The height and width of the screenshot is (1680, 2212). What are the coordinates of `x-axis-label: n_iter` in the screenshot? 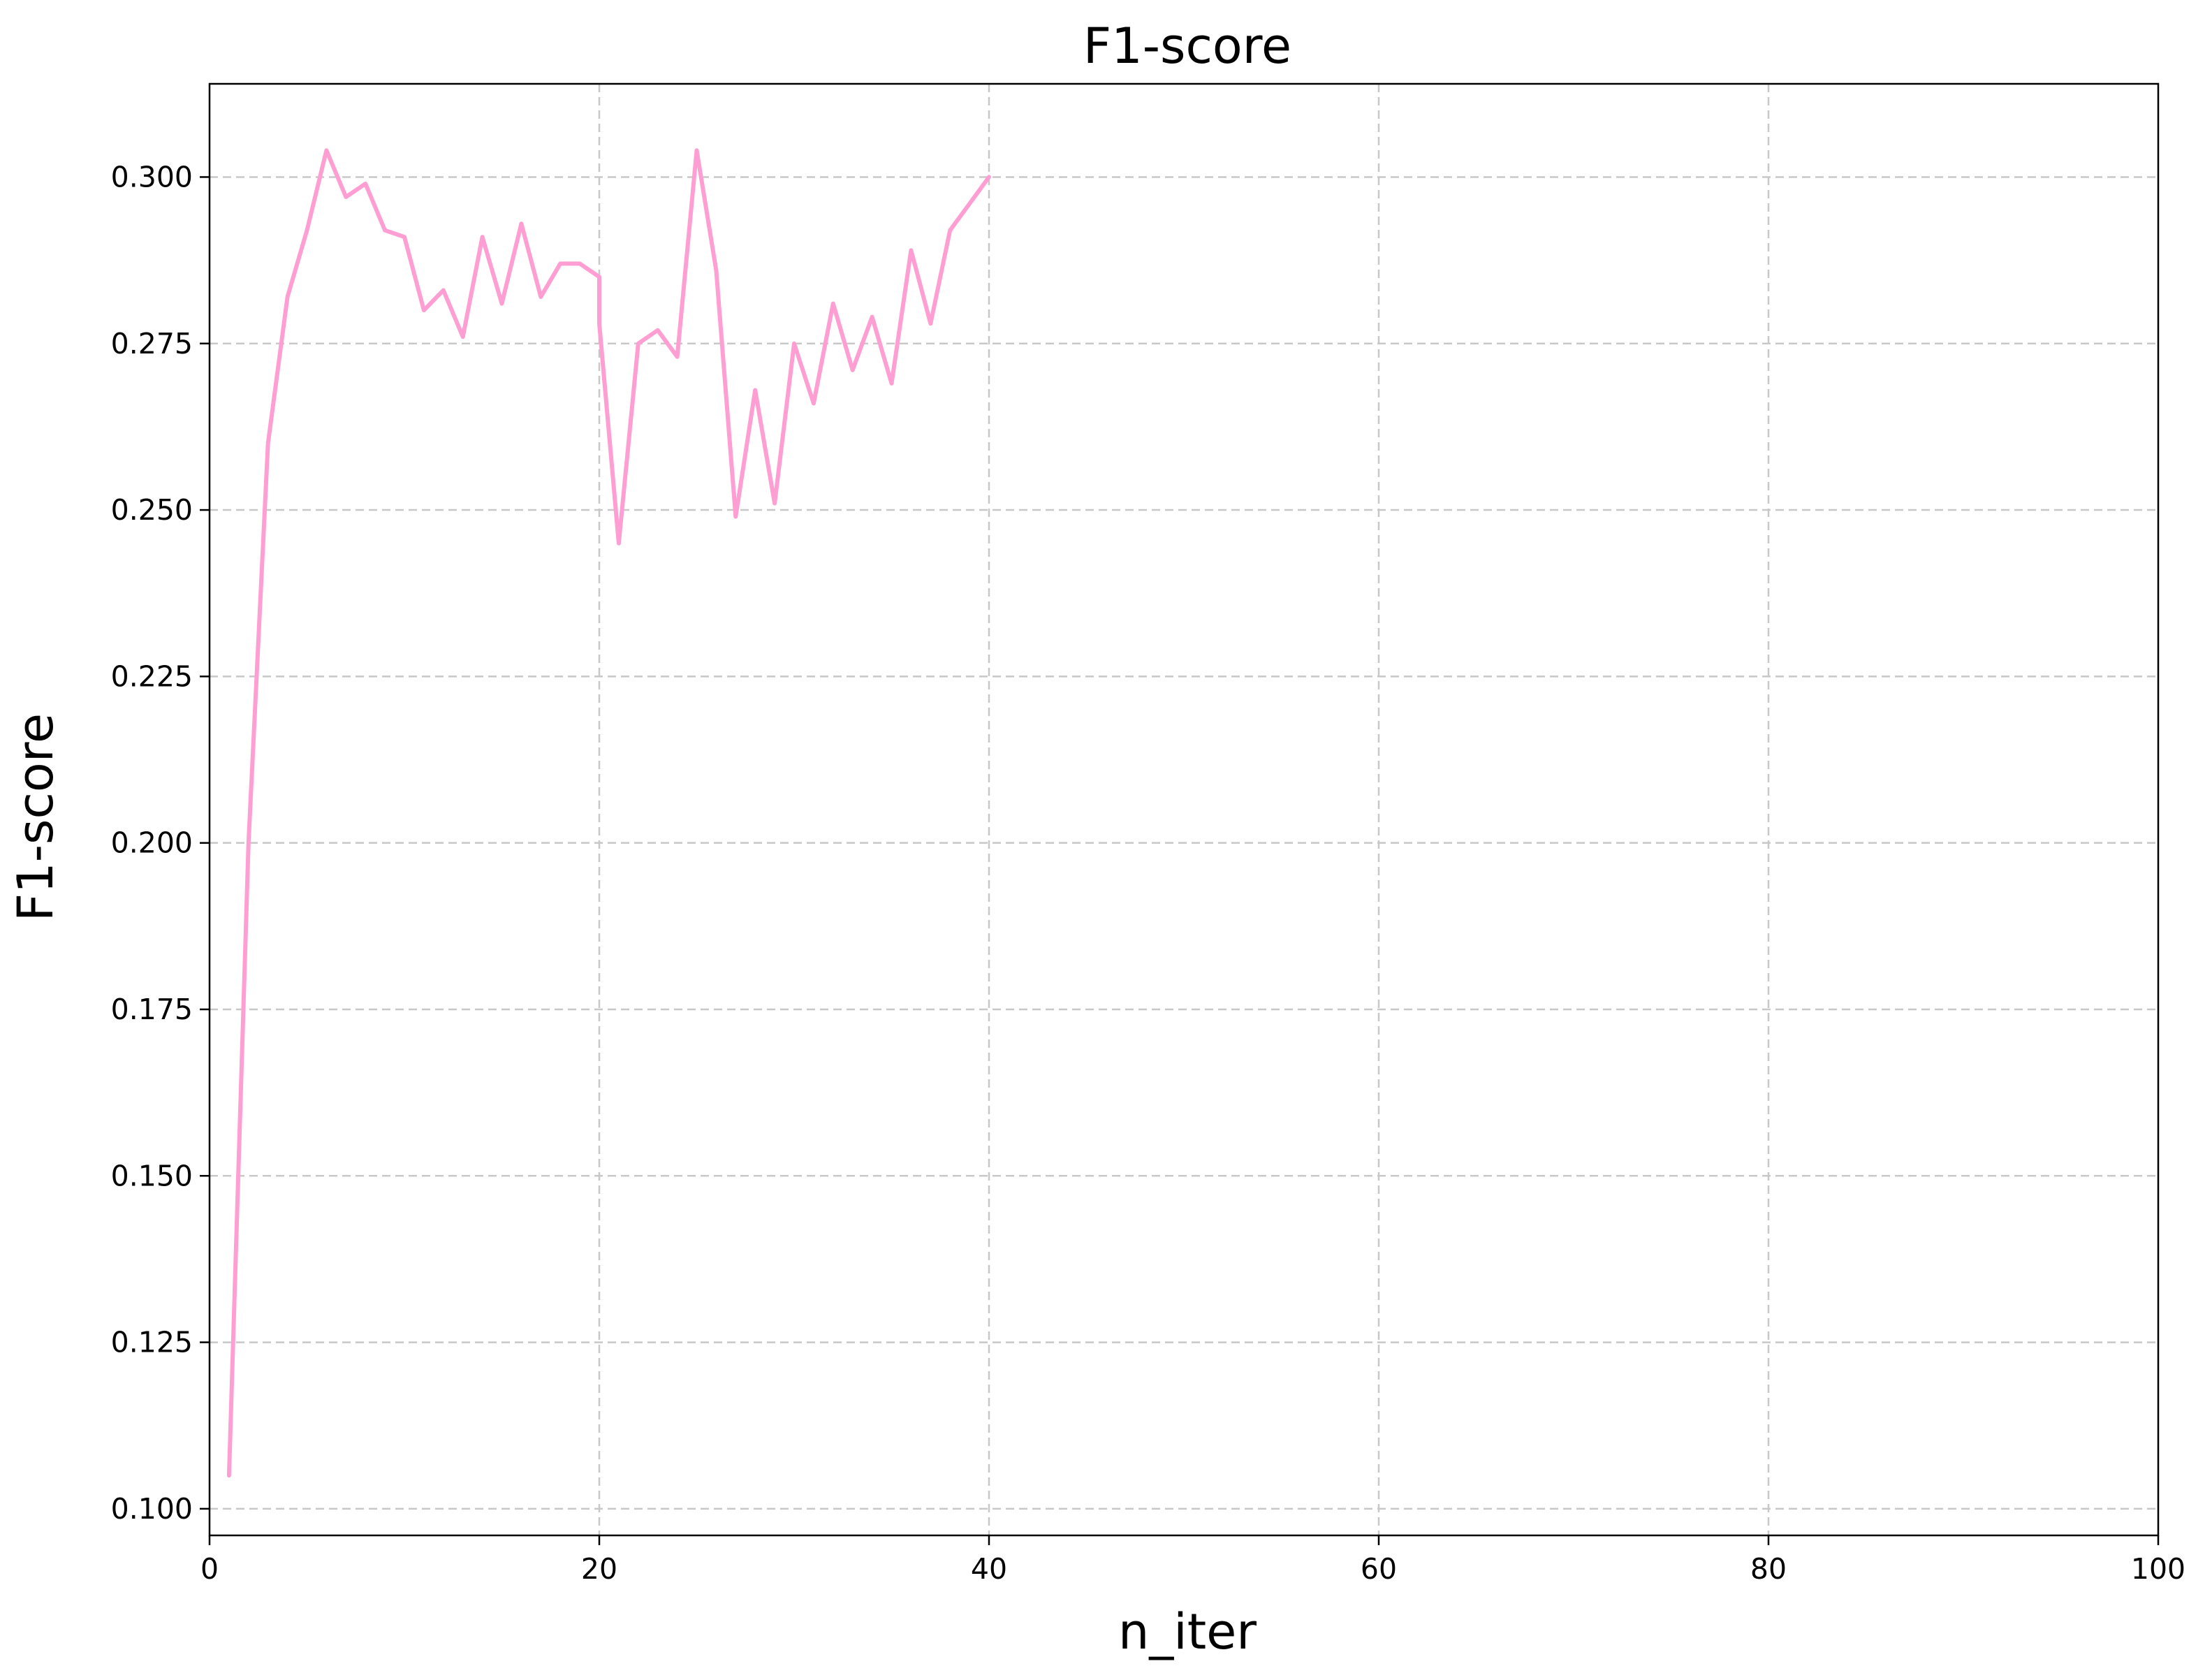 It's located at (1187, 1631).